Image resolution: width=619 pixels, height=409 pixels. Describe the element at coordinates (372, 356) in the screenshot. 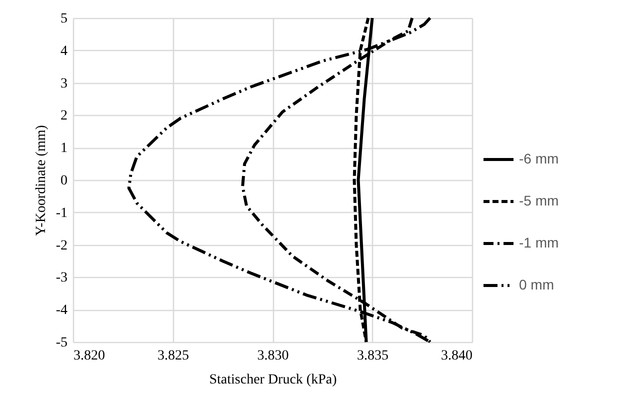

I see `x-tick-label: 3.835` at that location.